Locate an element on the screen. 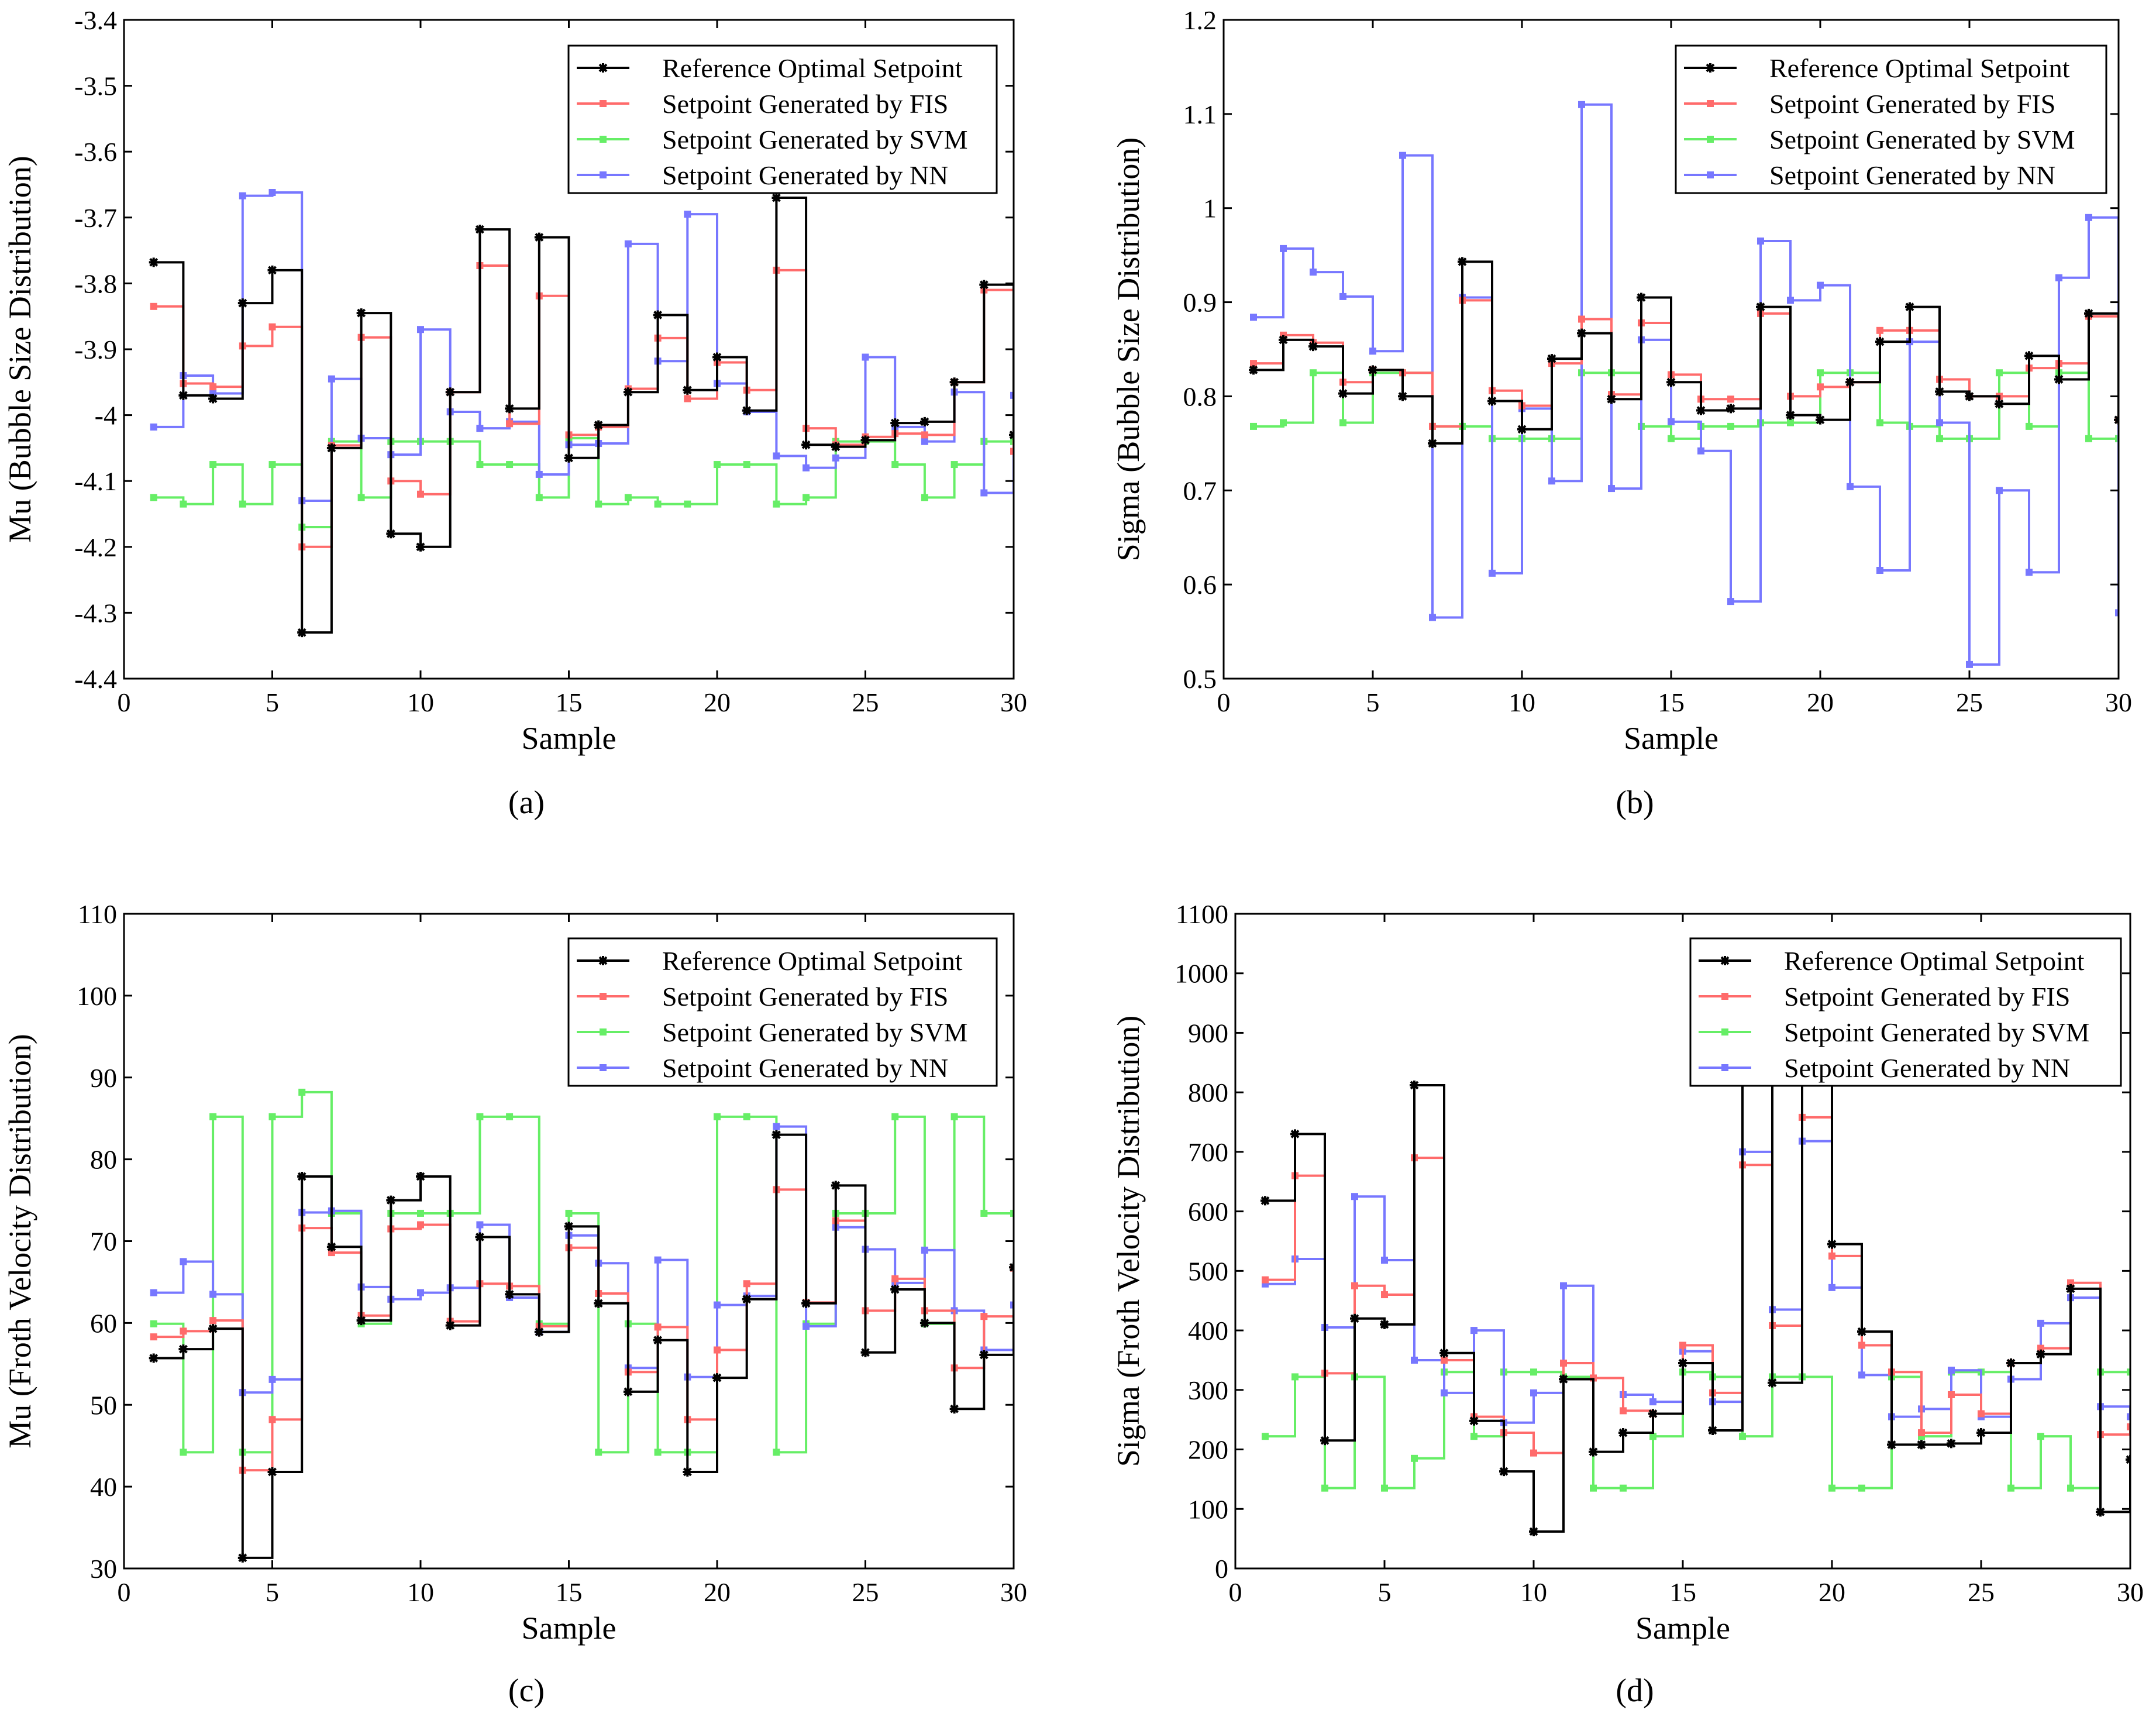 Image resolution: width=2156 pixels, height=1727 pixels. y-tick-label: -4.2 is located at coordinates (96, 547).